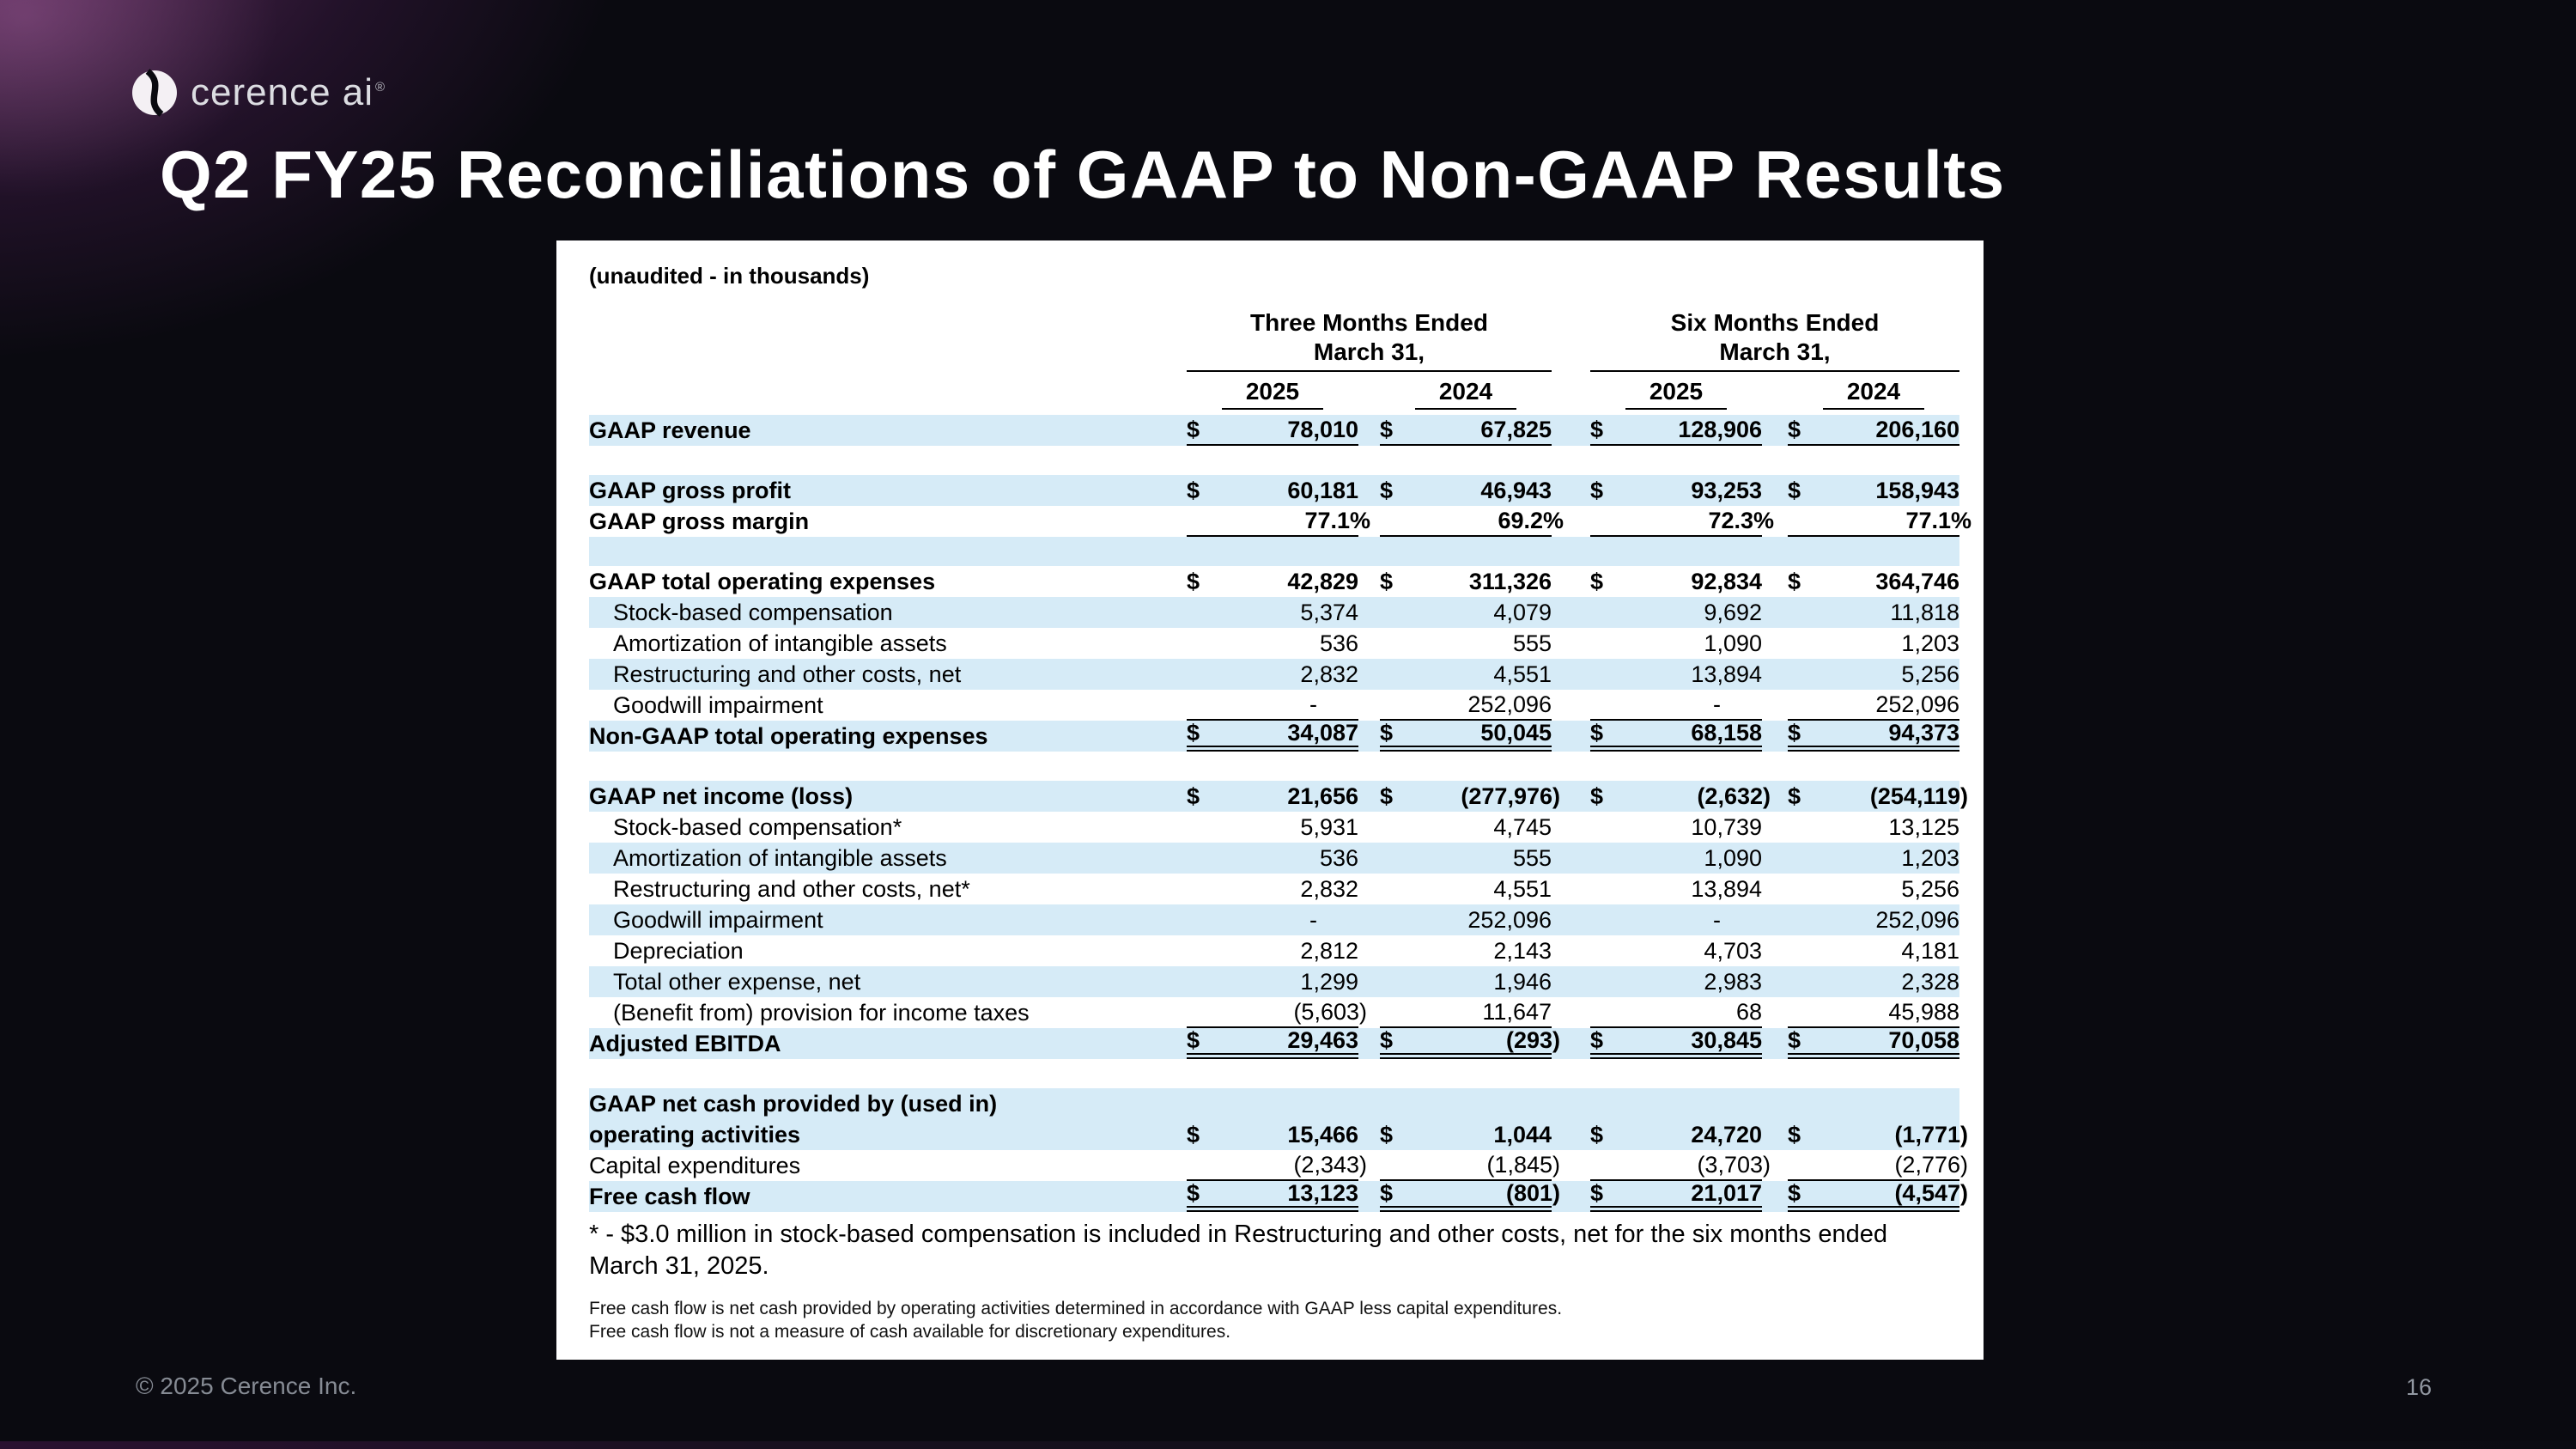  What do you see at coordinates (1726, 1134) in the screenshot?
I see `value: 24,720` at bounding box center [1726, 1134].